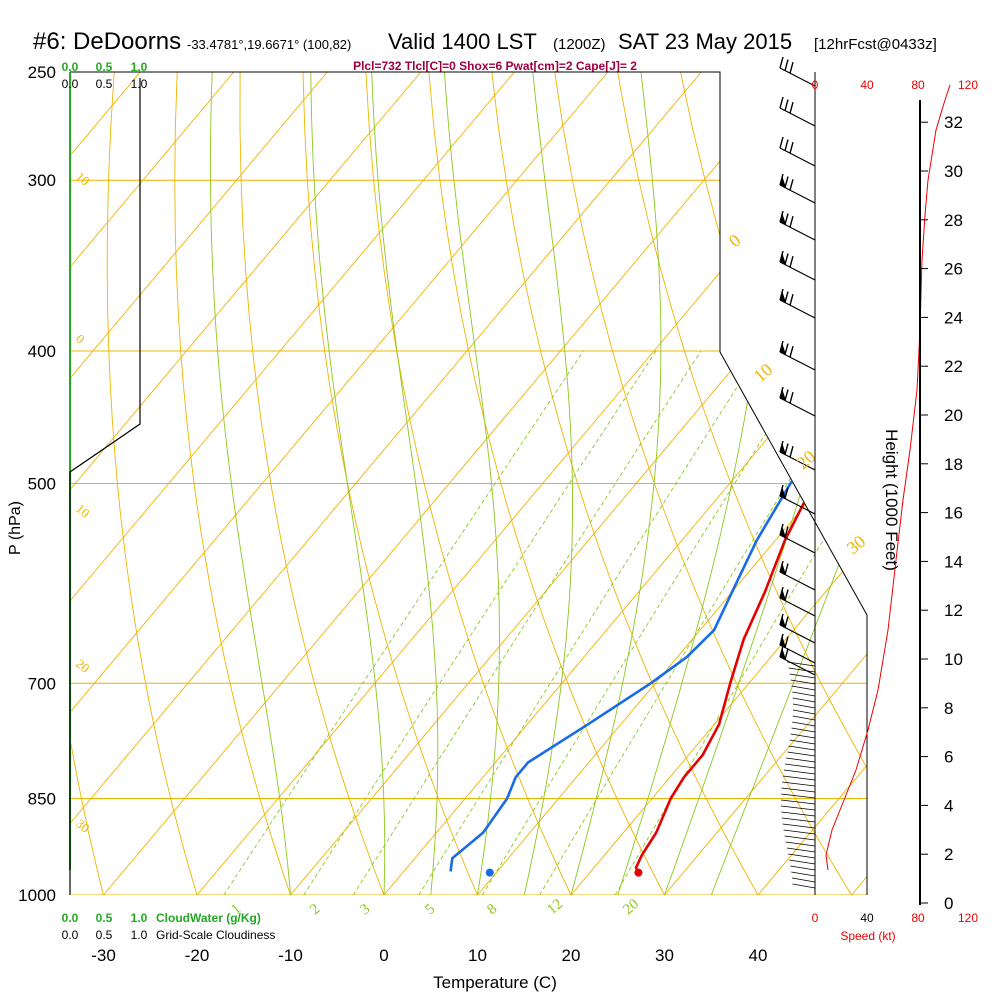 Image resolution: width=1000 pixels, height=1000 pixels. I want to click on cloudiness-label: Grid-Scale Cloudiness, so click(215, 935).